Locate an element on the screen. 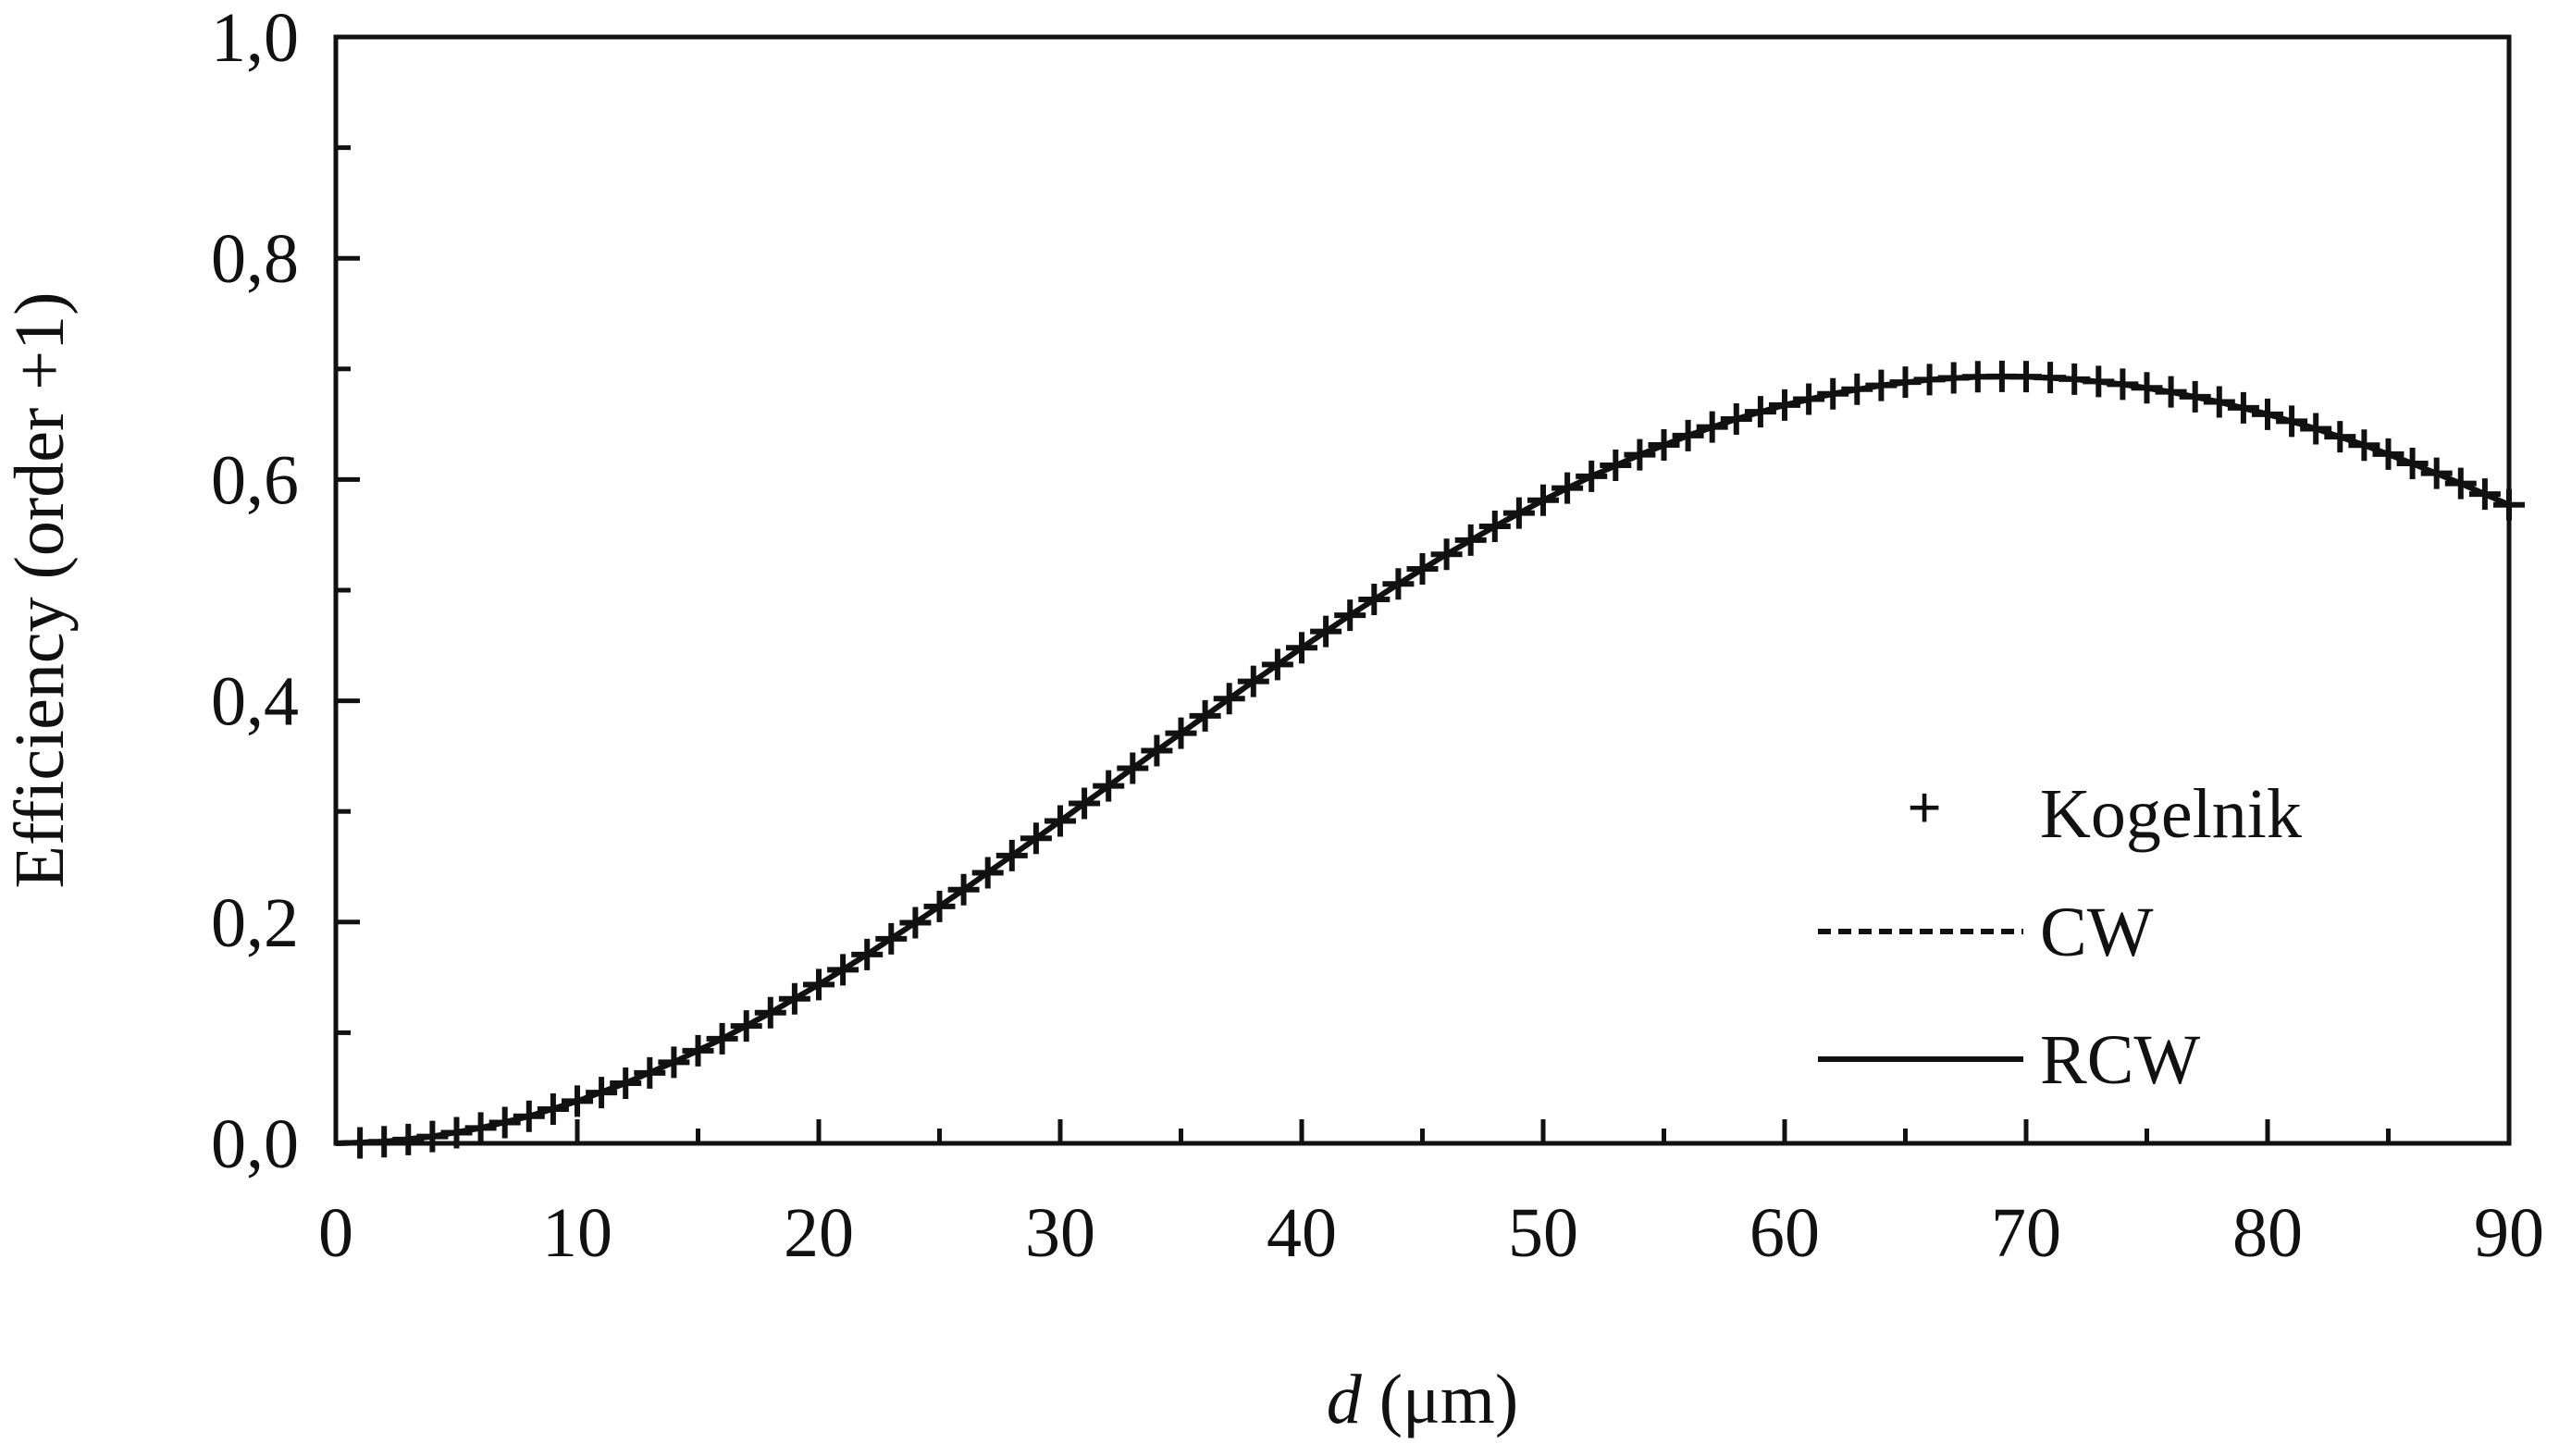  y-tick-label: 1,0 is located at coordinates (255, 38).